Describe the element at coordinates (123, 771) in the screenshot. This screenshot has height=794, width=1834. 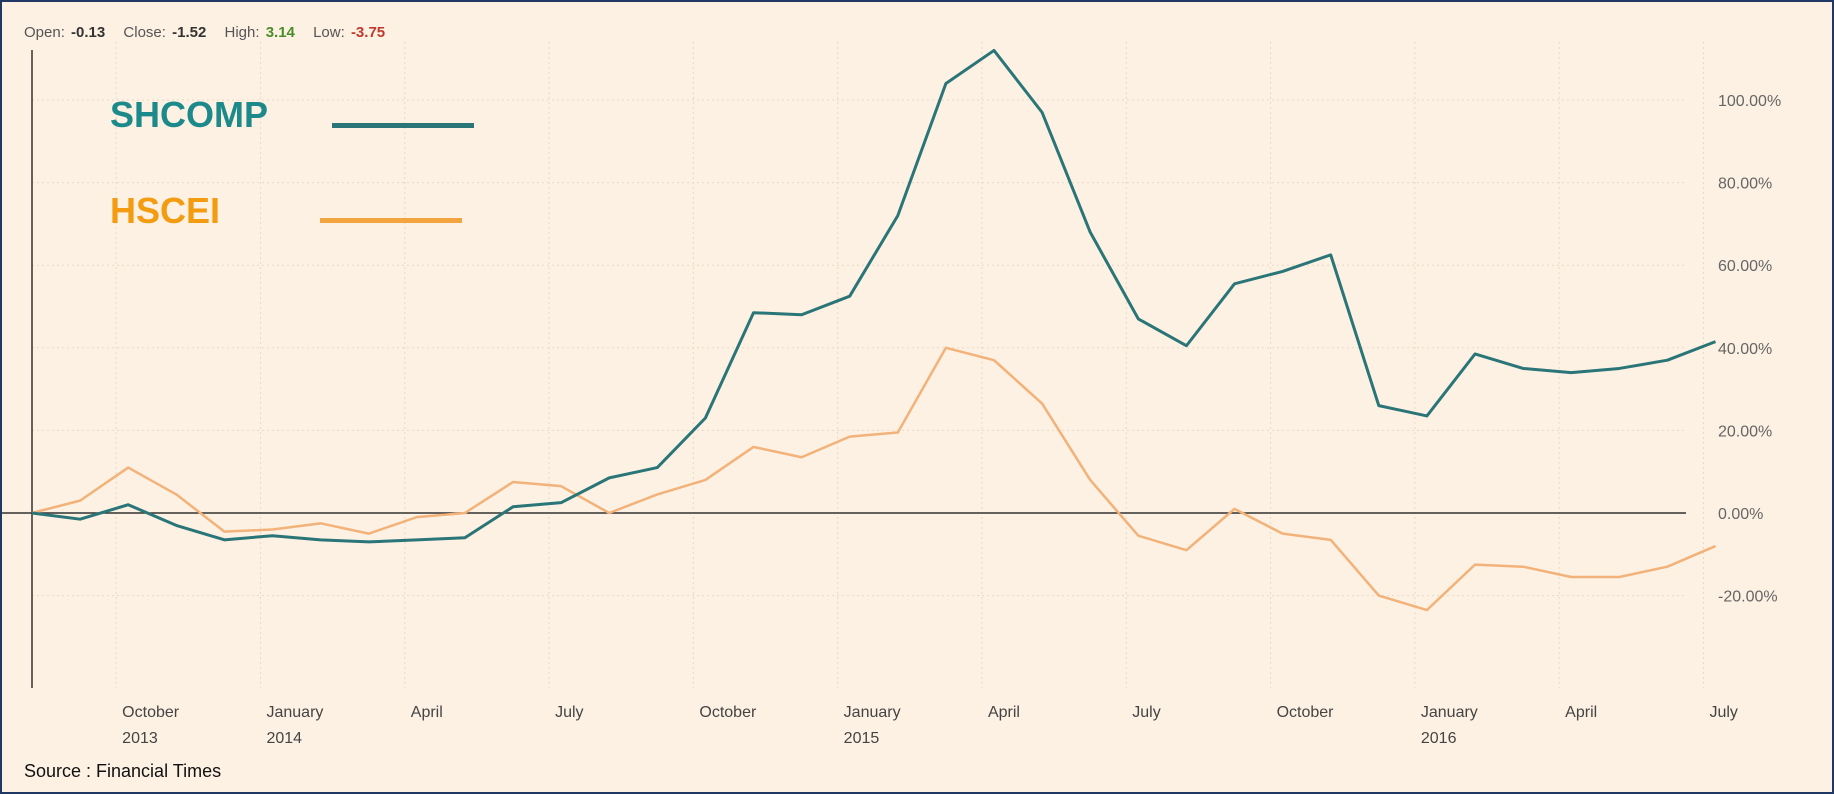
I see `source-note: Source : Financial Times` at that location.